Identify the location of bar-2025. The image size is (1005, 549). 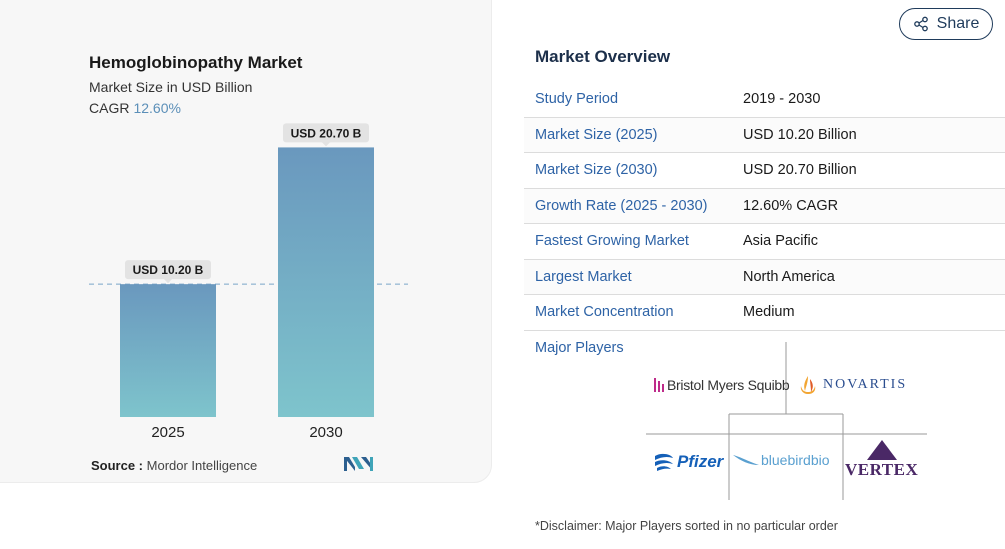
(168, 350).